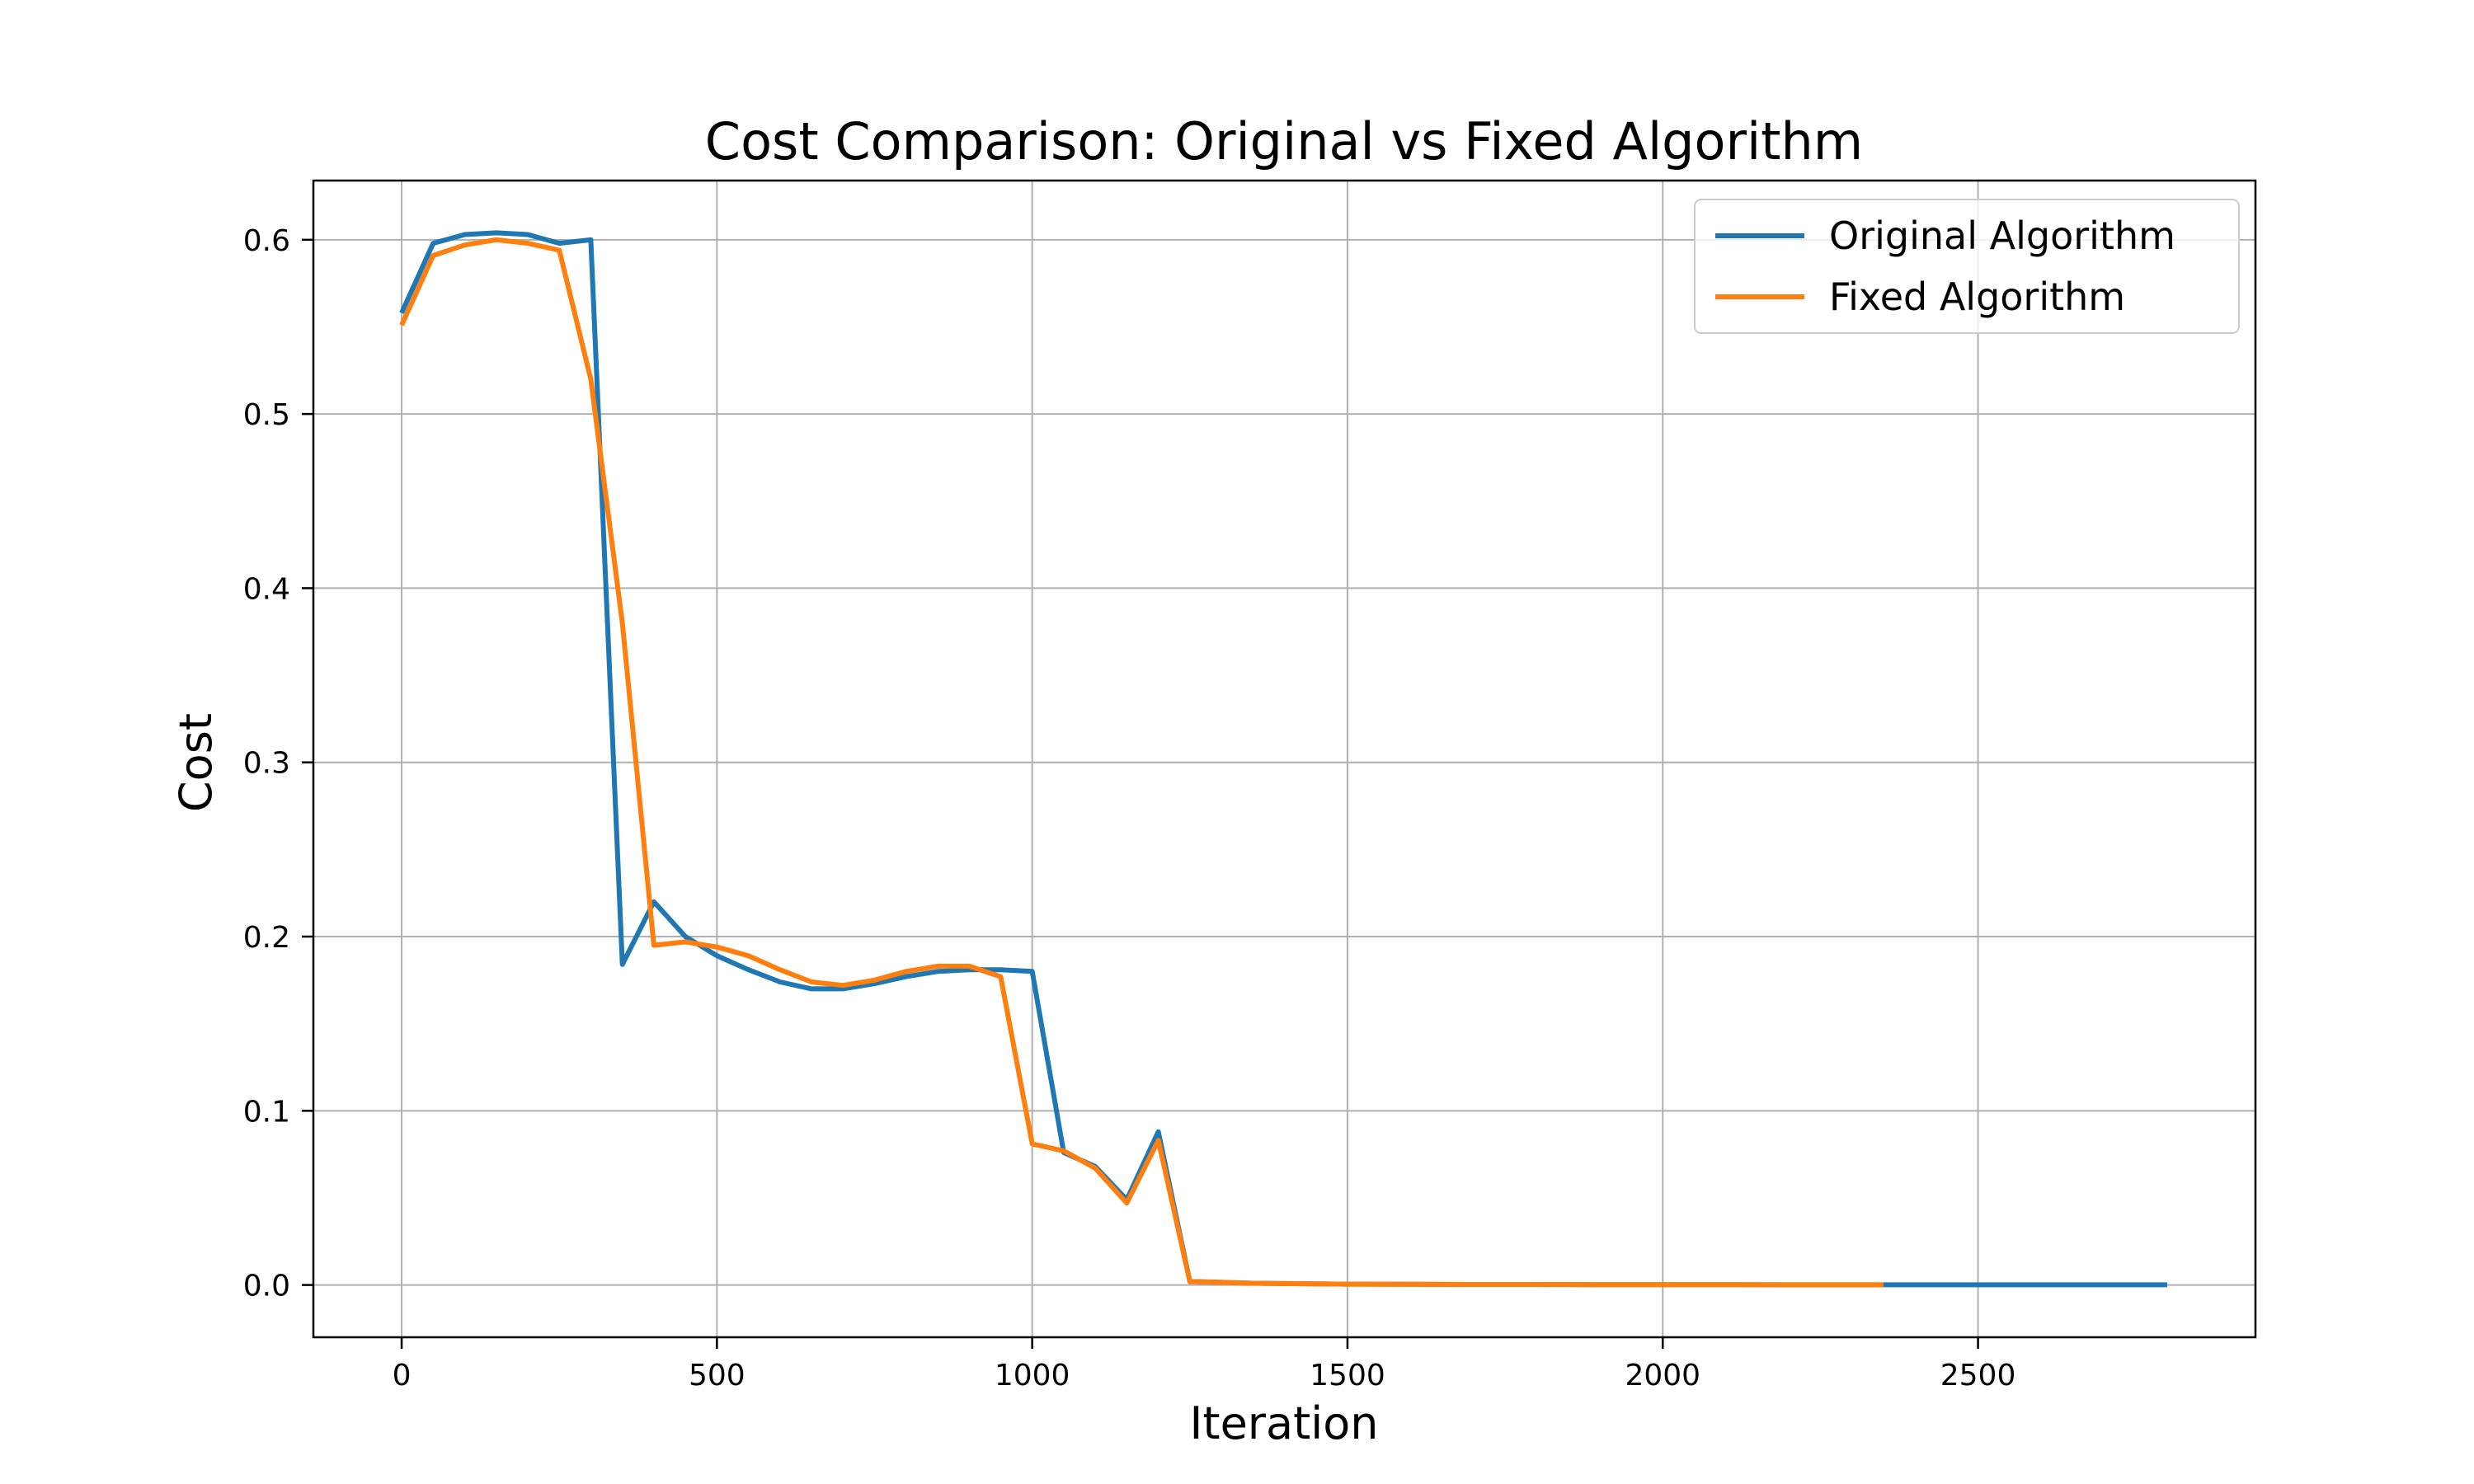 The height and width of the screenshot is (1484, 2474). What do you see at coordinates (266, 1286) in the screenshot?
I see `y-tick-label: 0.0` at bounding box center [266, 1286].